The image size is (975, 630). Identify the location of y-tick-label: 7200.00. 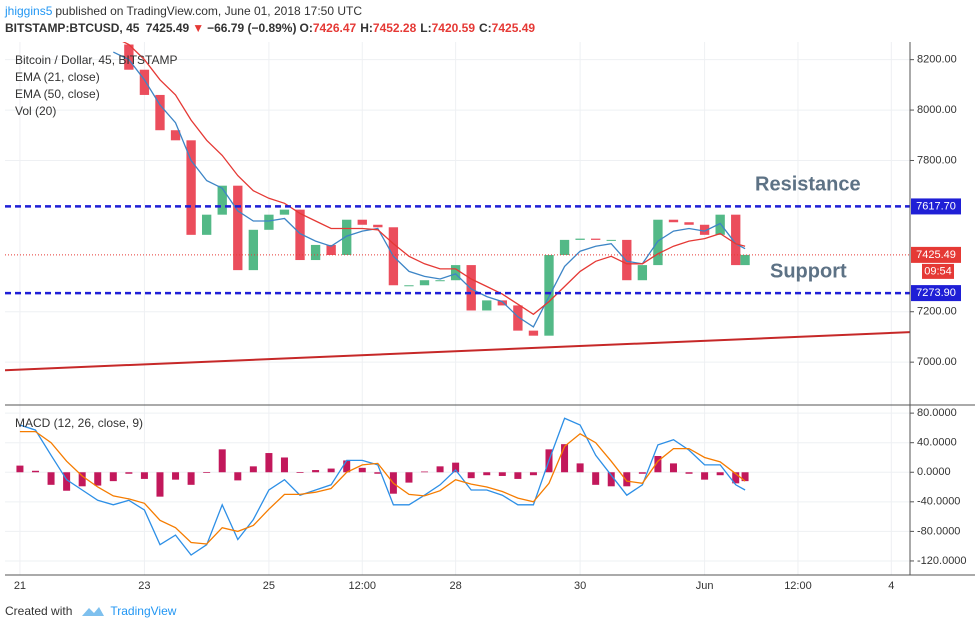
(937, 312).